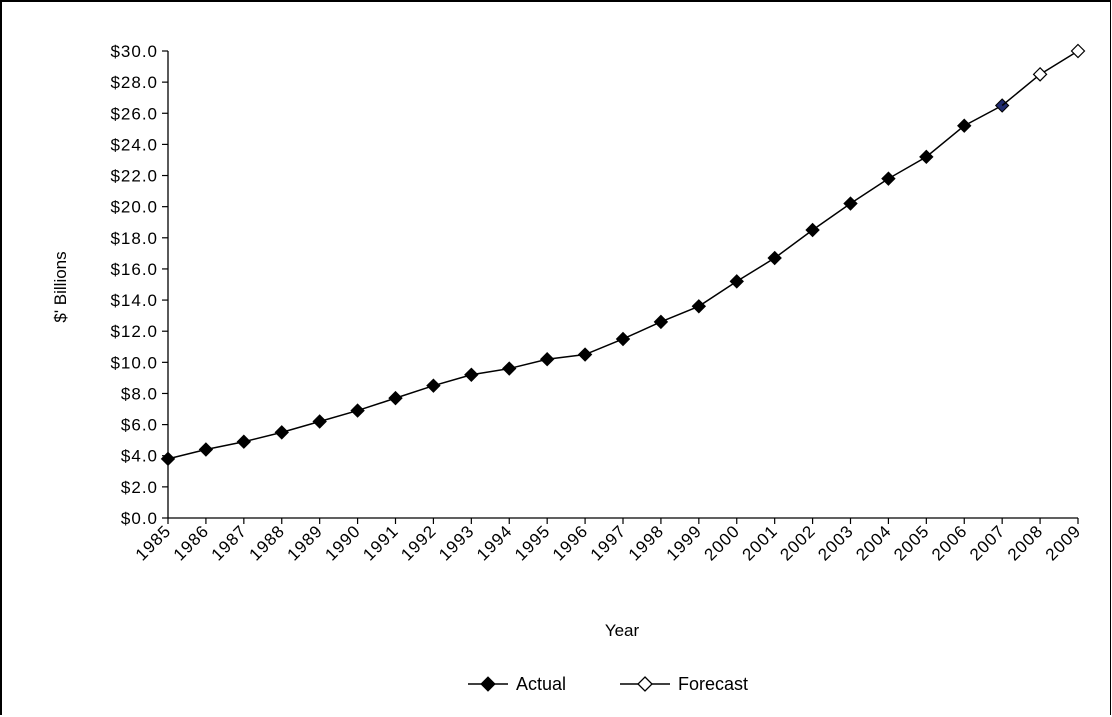 The height and width of the screenshot is (717, 1112). I want to click on x-tick-label: 1994, so click(494, 542).